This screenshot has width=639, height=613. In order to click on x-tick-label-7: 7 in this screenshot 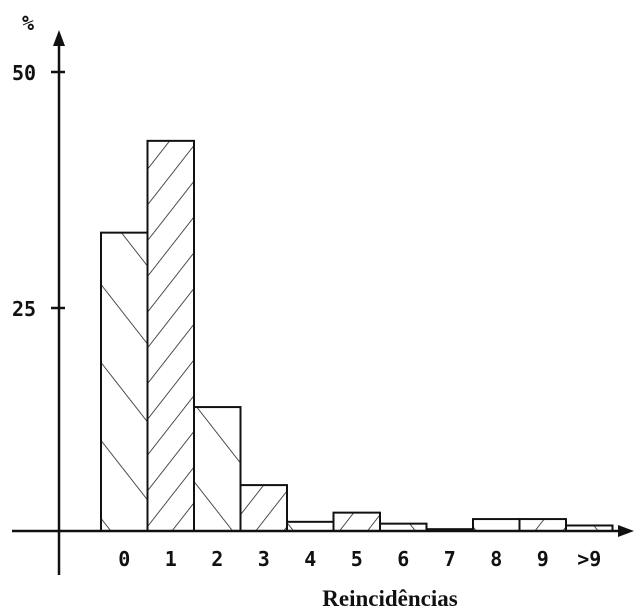, I will do `click(450, 559)`.